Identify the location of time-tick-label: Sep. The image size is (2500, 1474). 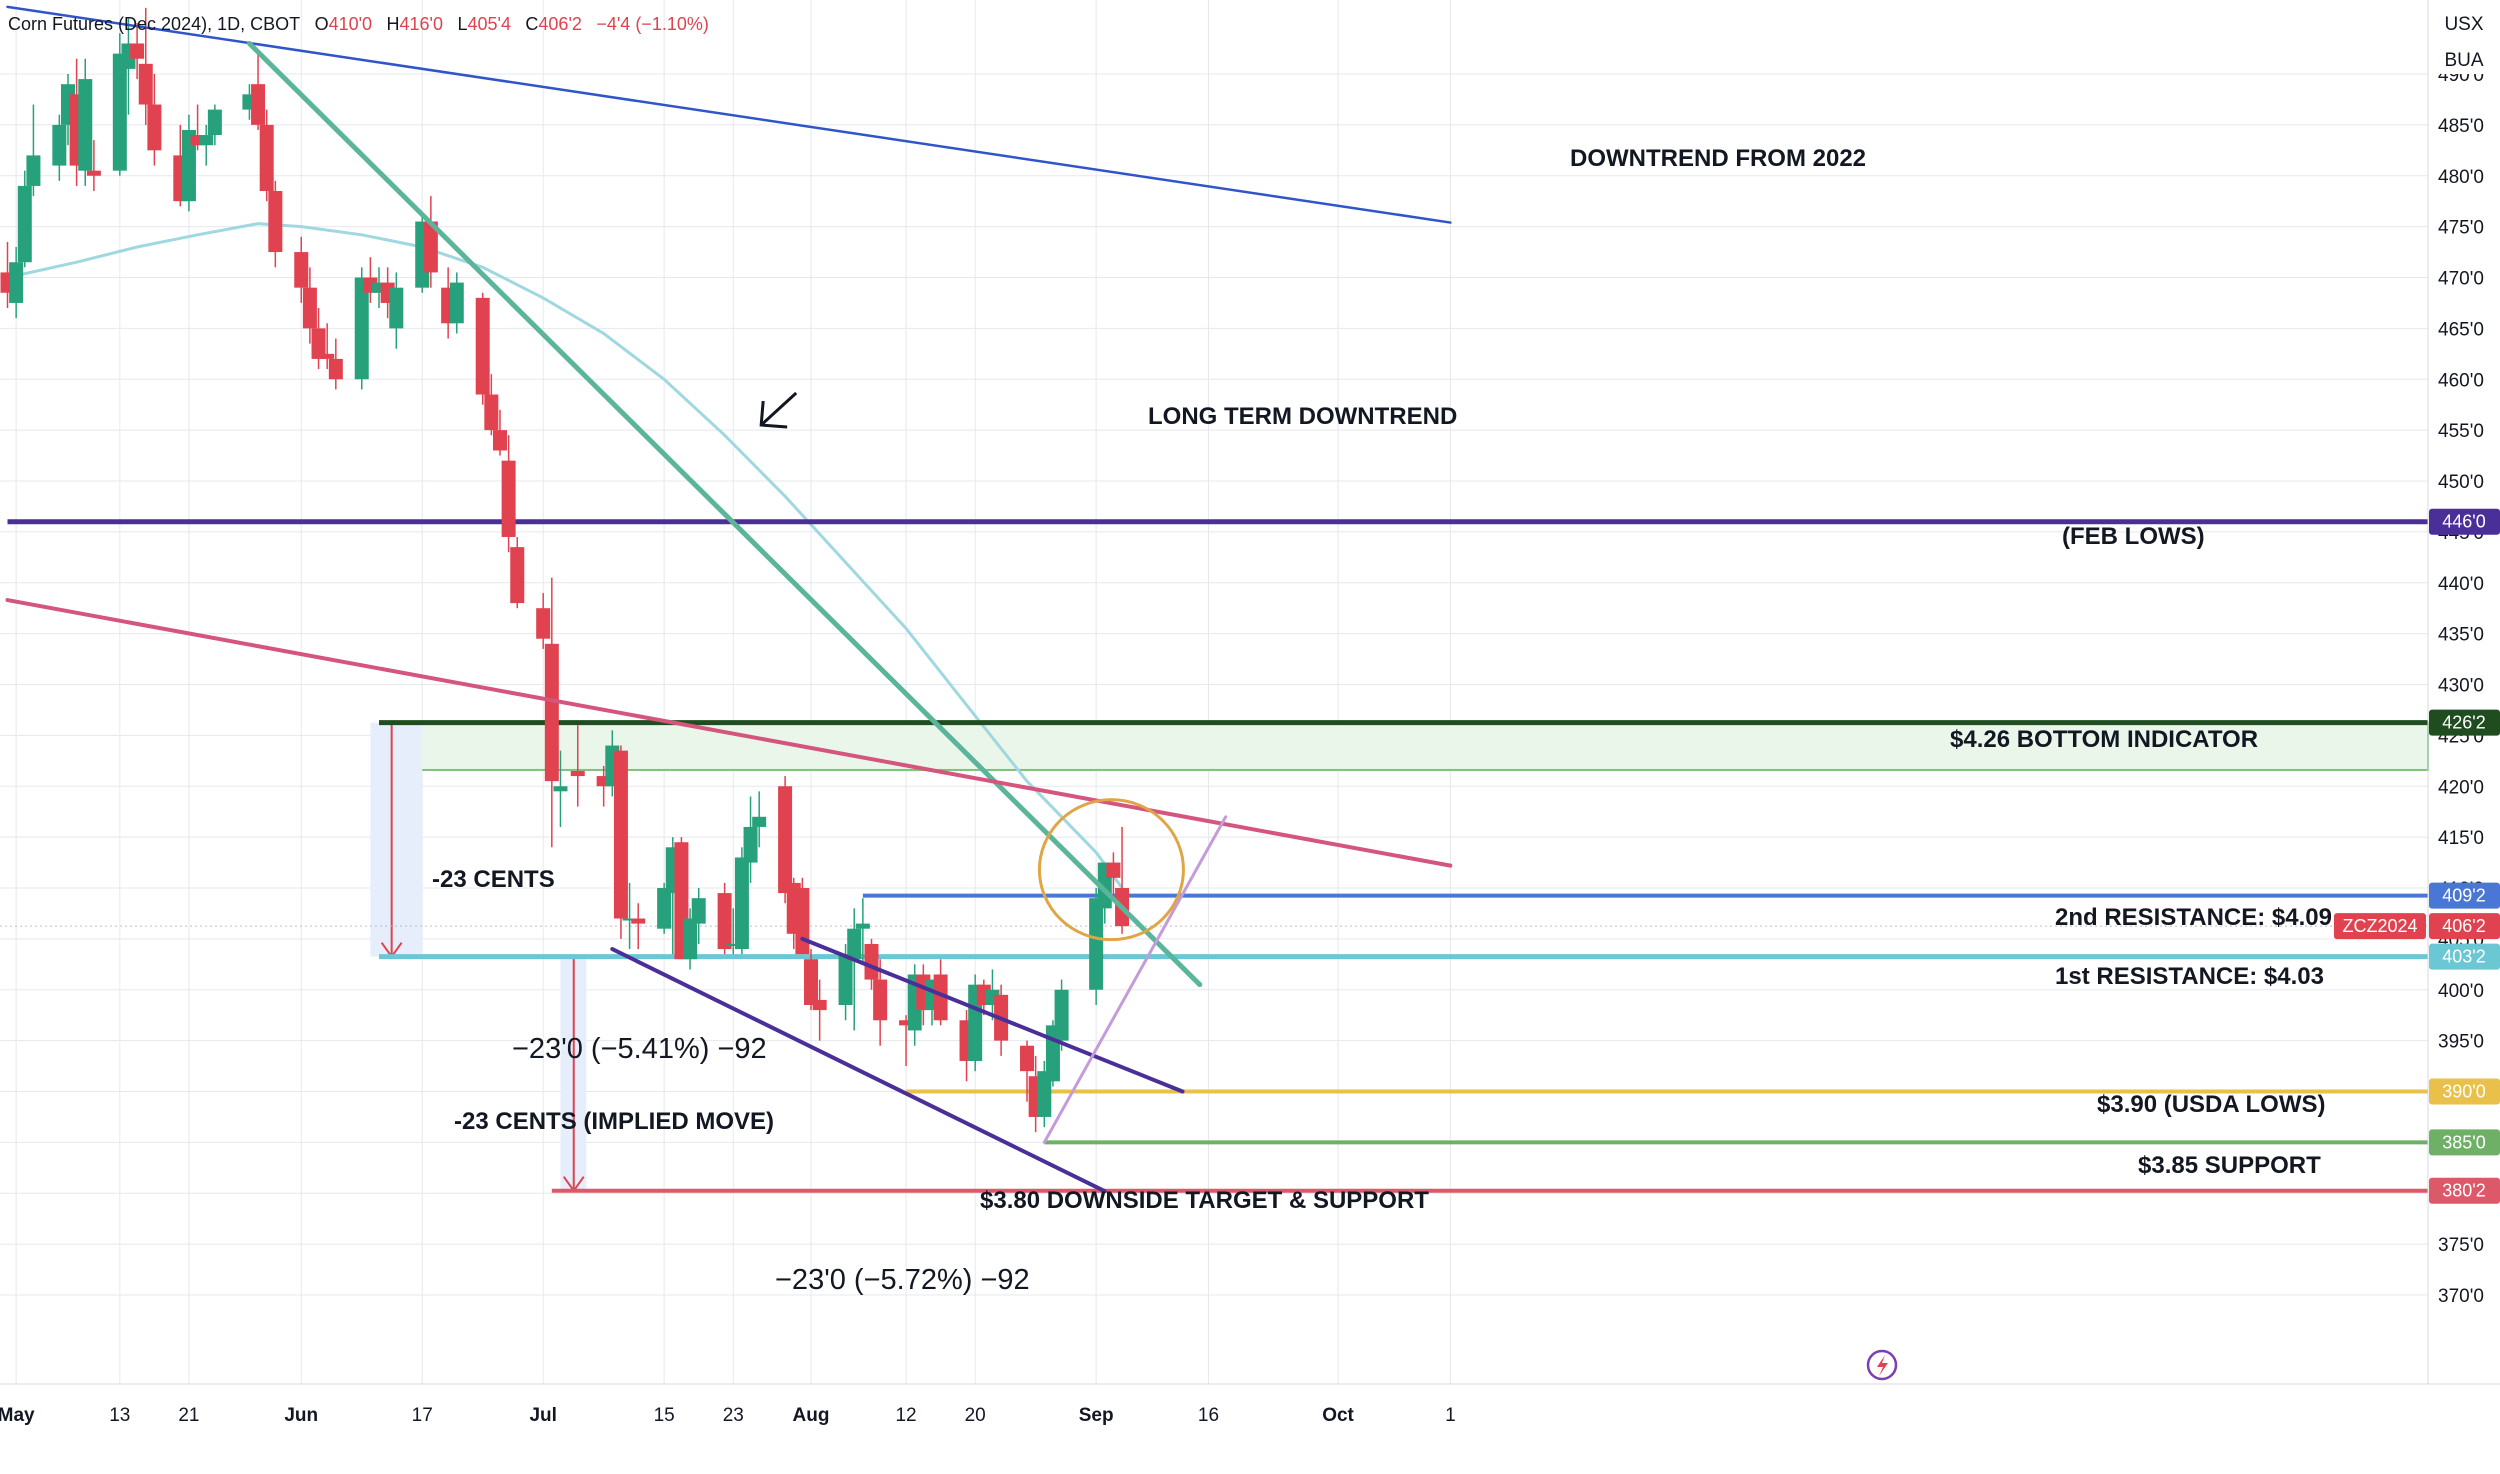
(1096, 1415).